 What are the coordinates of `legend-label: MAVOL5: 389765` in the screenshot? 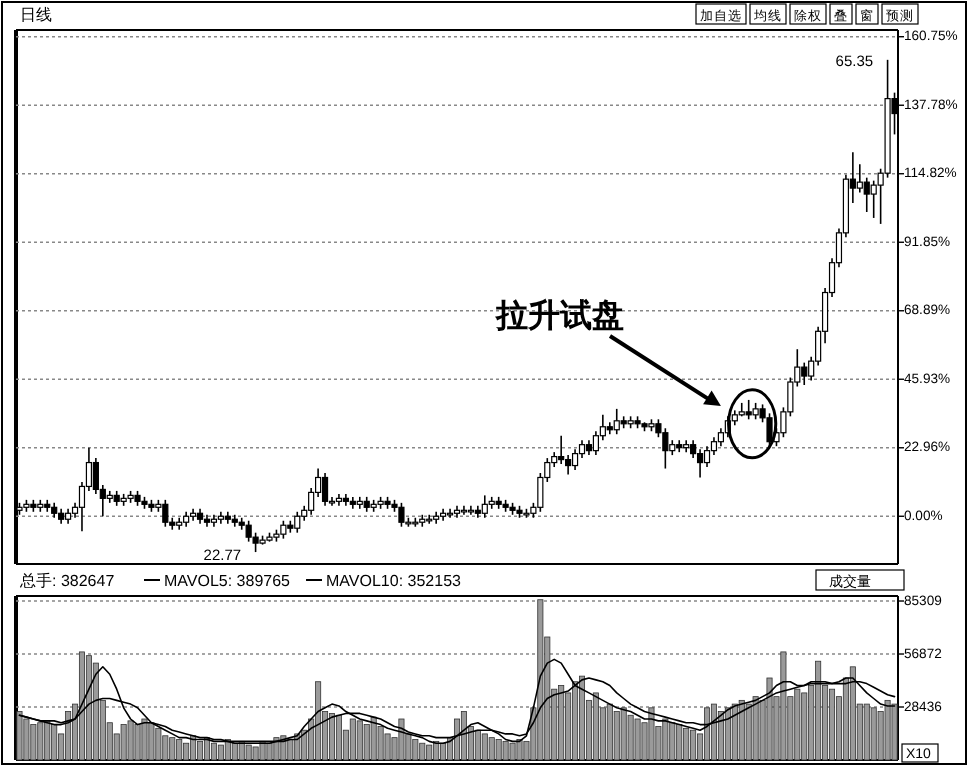 It's located at (228, 581).